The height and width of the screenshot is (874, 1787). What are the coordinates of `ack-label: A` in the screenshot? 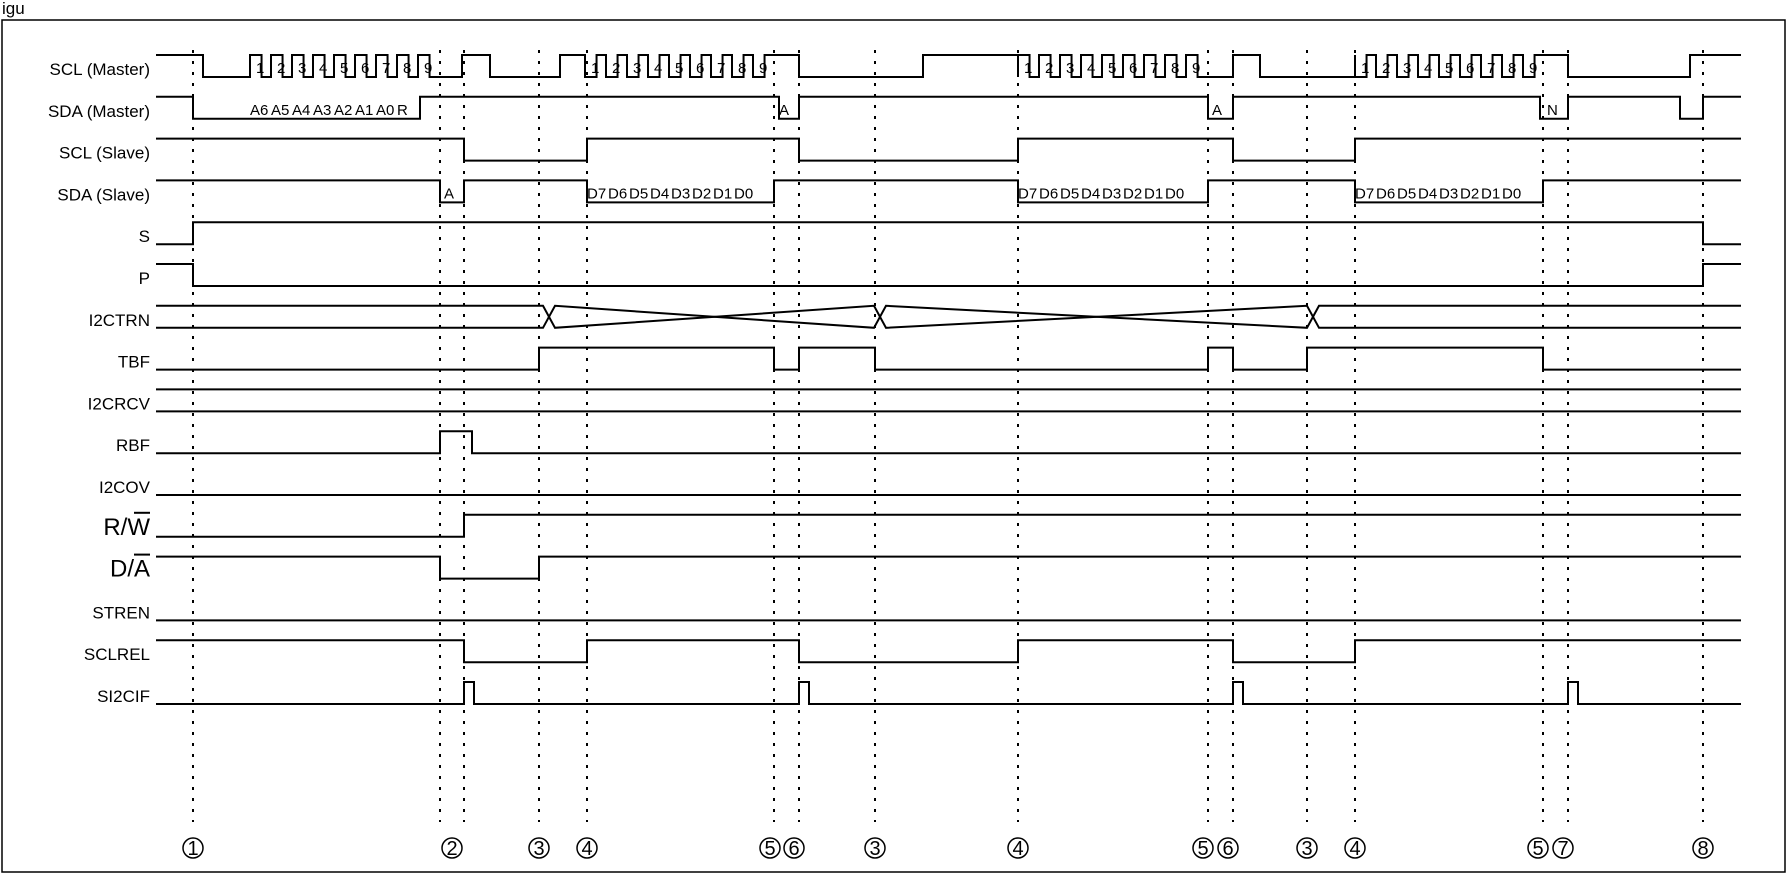 It's located at (449, 193).